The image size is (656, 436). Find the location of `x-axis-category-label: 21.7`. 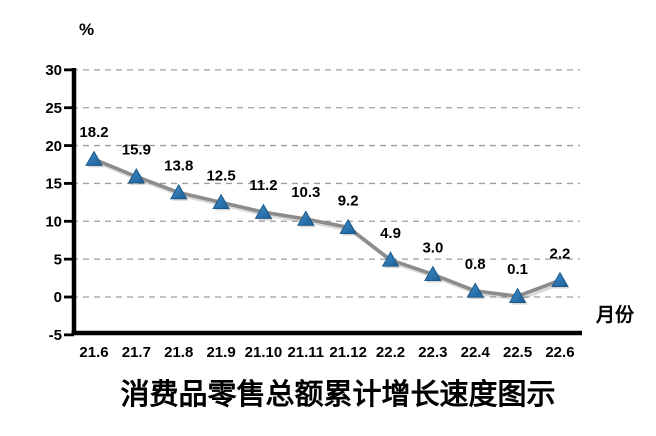

x-axis-category-label: 21.7 is located at coordinates (136, 352).